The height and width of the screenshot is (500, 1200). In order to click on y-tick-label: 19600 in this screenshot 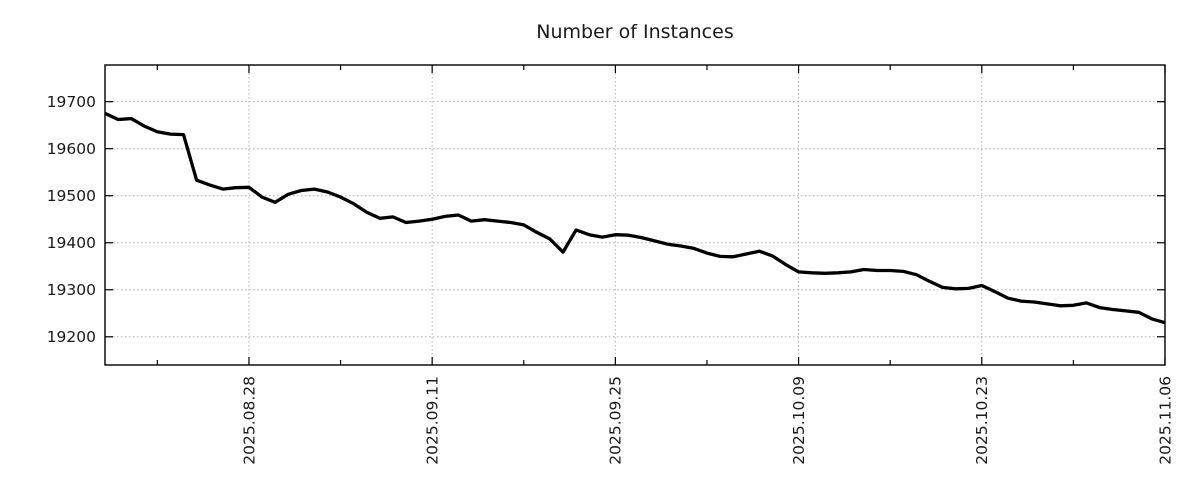, I will do `click(71, 149)`.